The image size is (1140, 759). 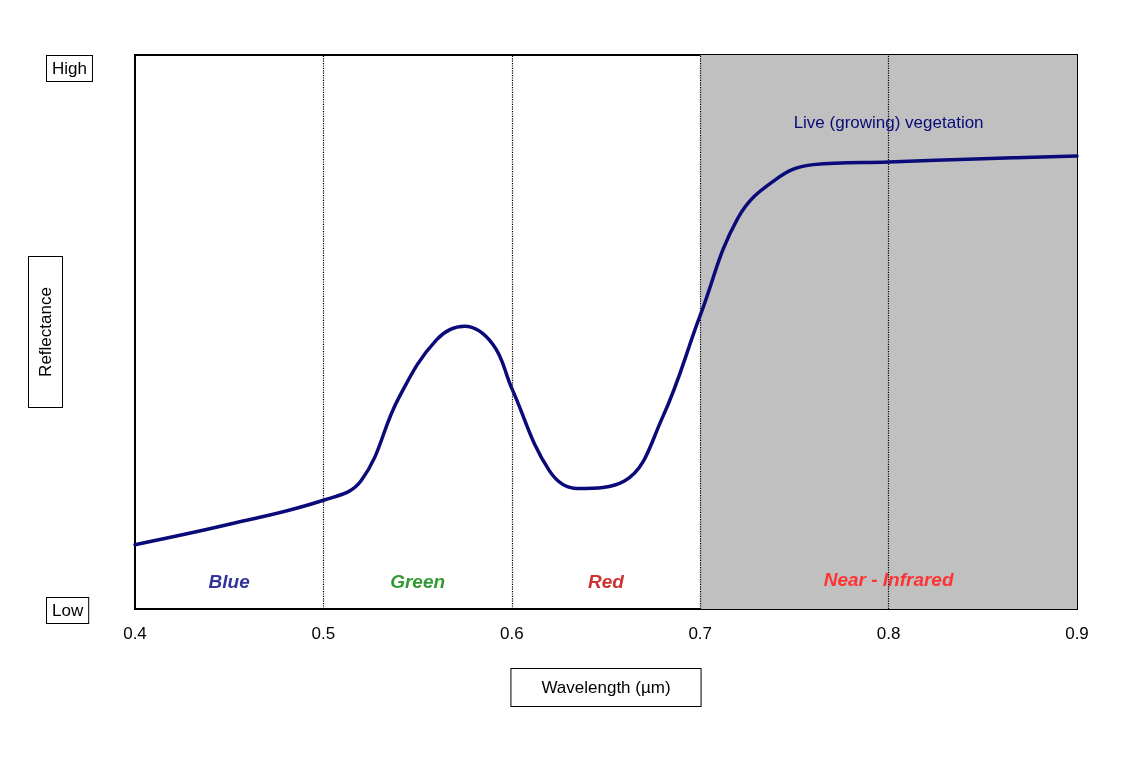 What do you see at coordinates (888, 633) in the screenshot?
I see `x-tick-label: 0.8` at bounding box center [888, 633].